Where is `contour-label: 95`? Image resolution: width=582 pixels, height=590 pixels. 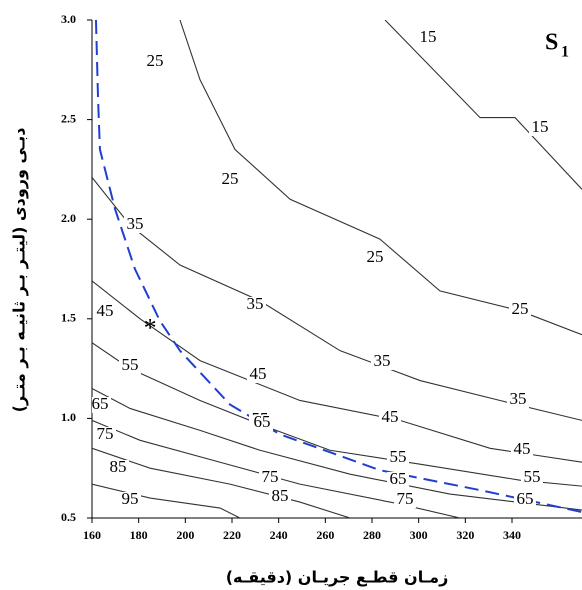
contour-label: 95 is located at coordinates (130, 498).